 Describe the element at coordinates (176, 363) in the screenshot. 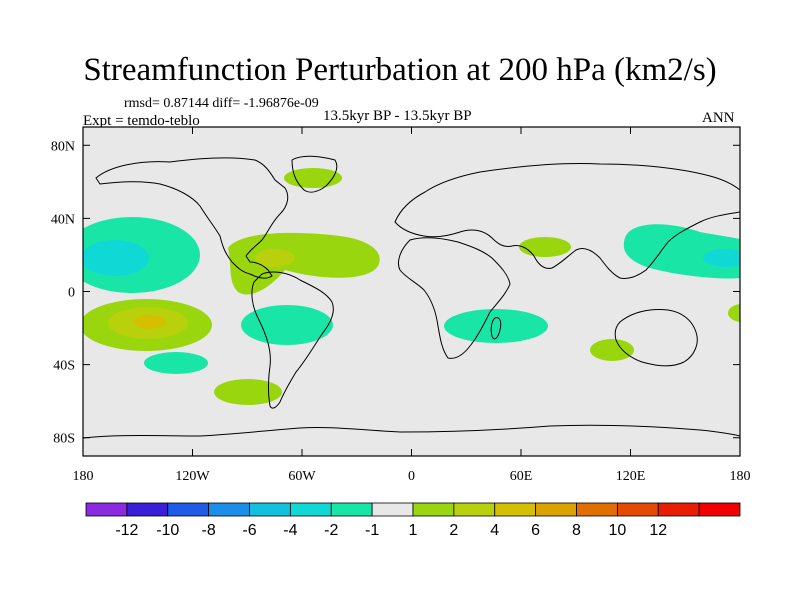

I see `anomaly-south-pacific-midlat` at that location.